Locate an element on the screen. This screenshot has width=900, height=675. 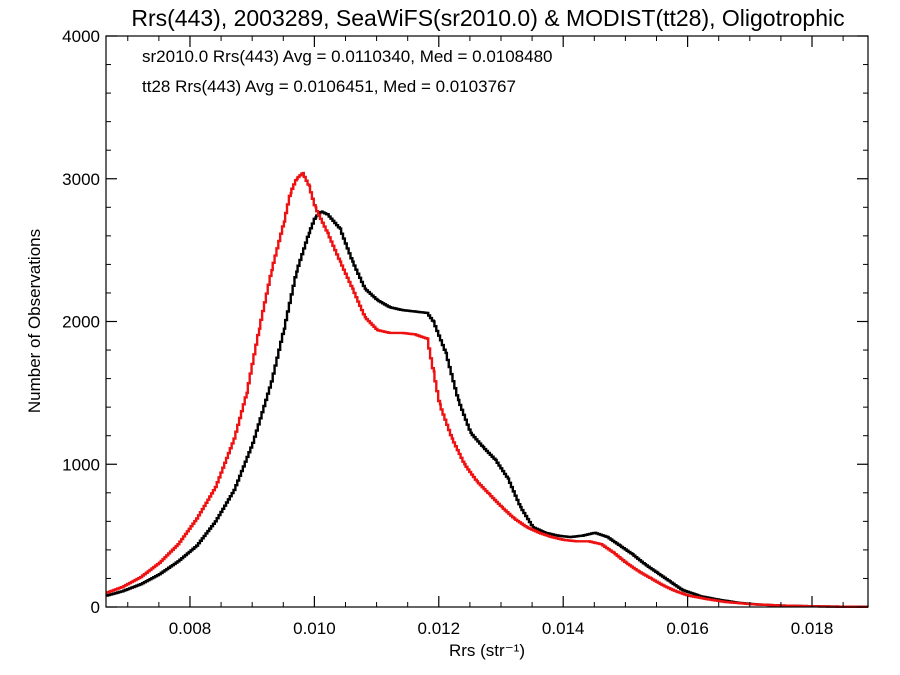
y-tick-label: 0 is located at coordinates (95, 607).